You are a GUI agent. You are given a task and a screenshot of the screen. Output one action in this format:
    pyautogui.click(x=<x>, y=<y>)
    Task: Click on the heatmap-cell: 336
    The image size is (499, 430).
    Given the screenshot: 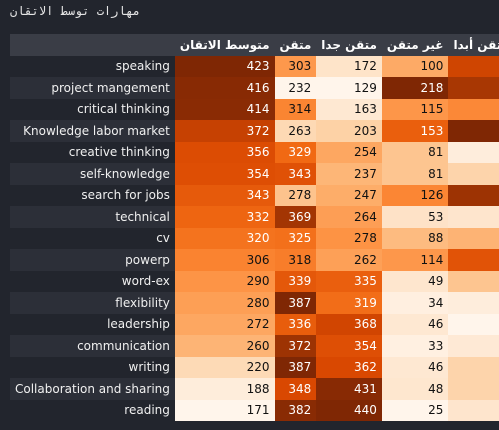 What is the action you would take?
    pyautogui.click(x=295, y=324)
    